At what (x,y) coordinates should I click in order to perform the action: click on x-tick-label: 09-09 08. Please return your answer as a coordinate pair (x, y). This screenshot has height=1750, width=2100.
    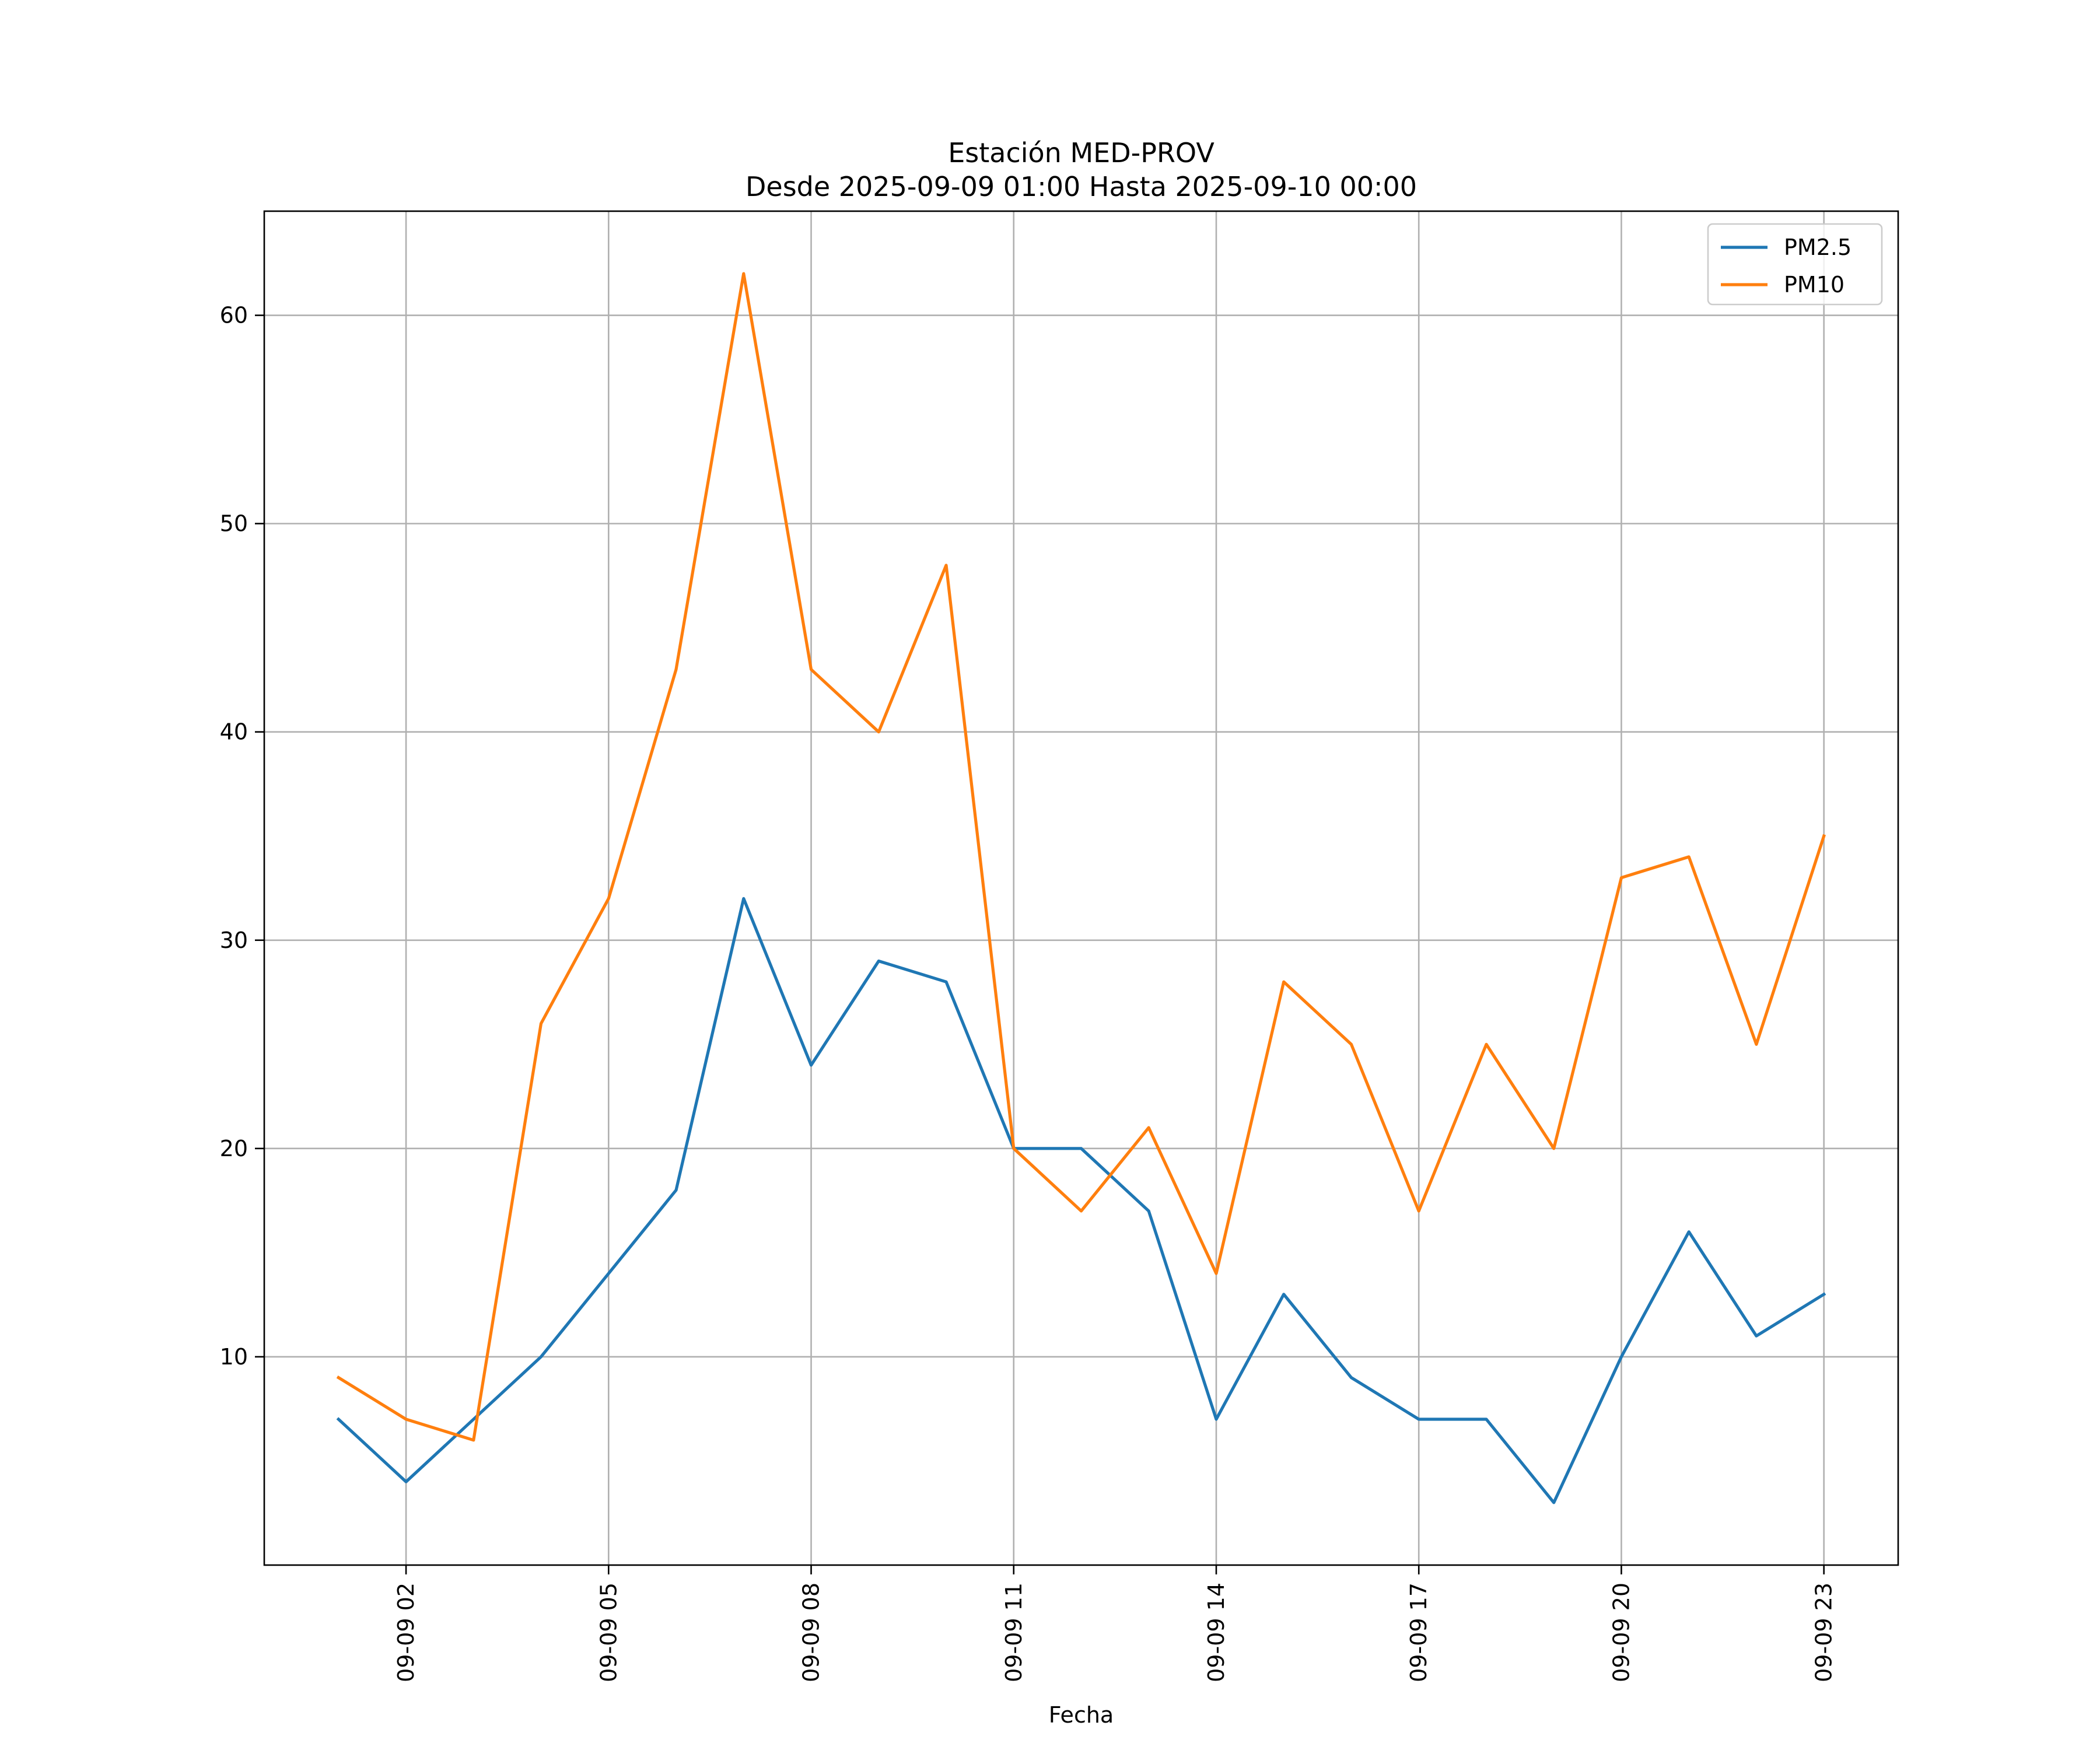
    Looking at the image, I should click on (811, 1632).